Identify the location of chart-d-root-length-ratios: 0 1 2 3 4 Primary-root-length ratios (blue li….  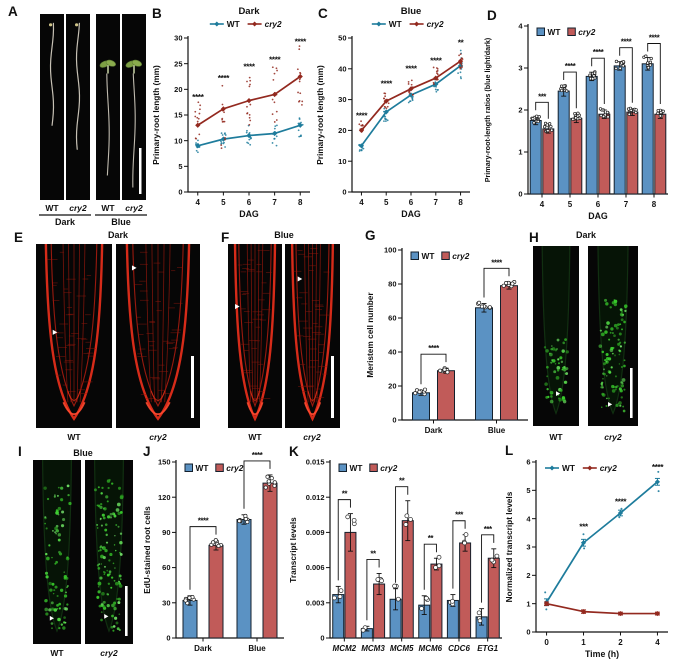
(575, 121).